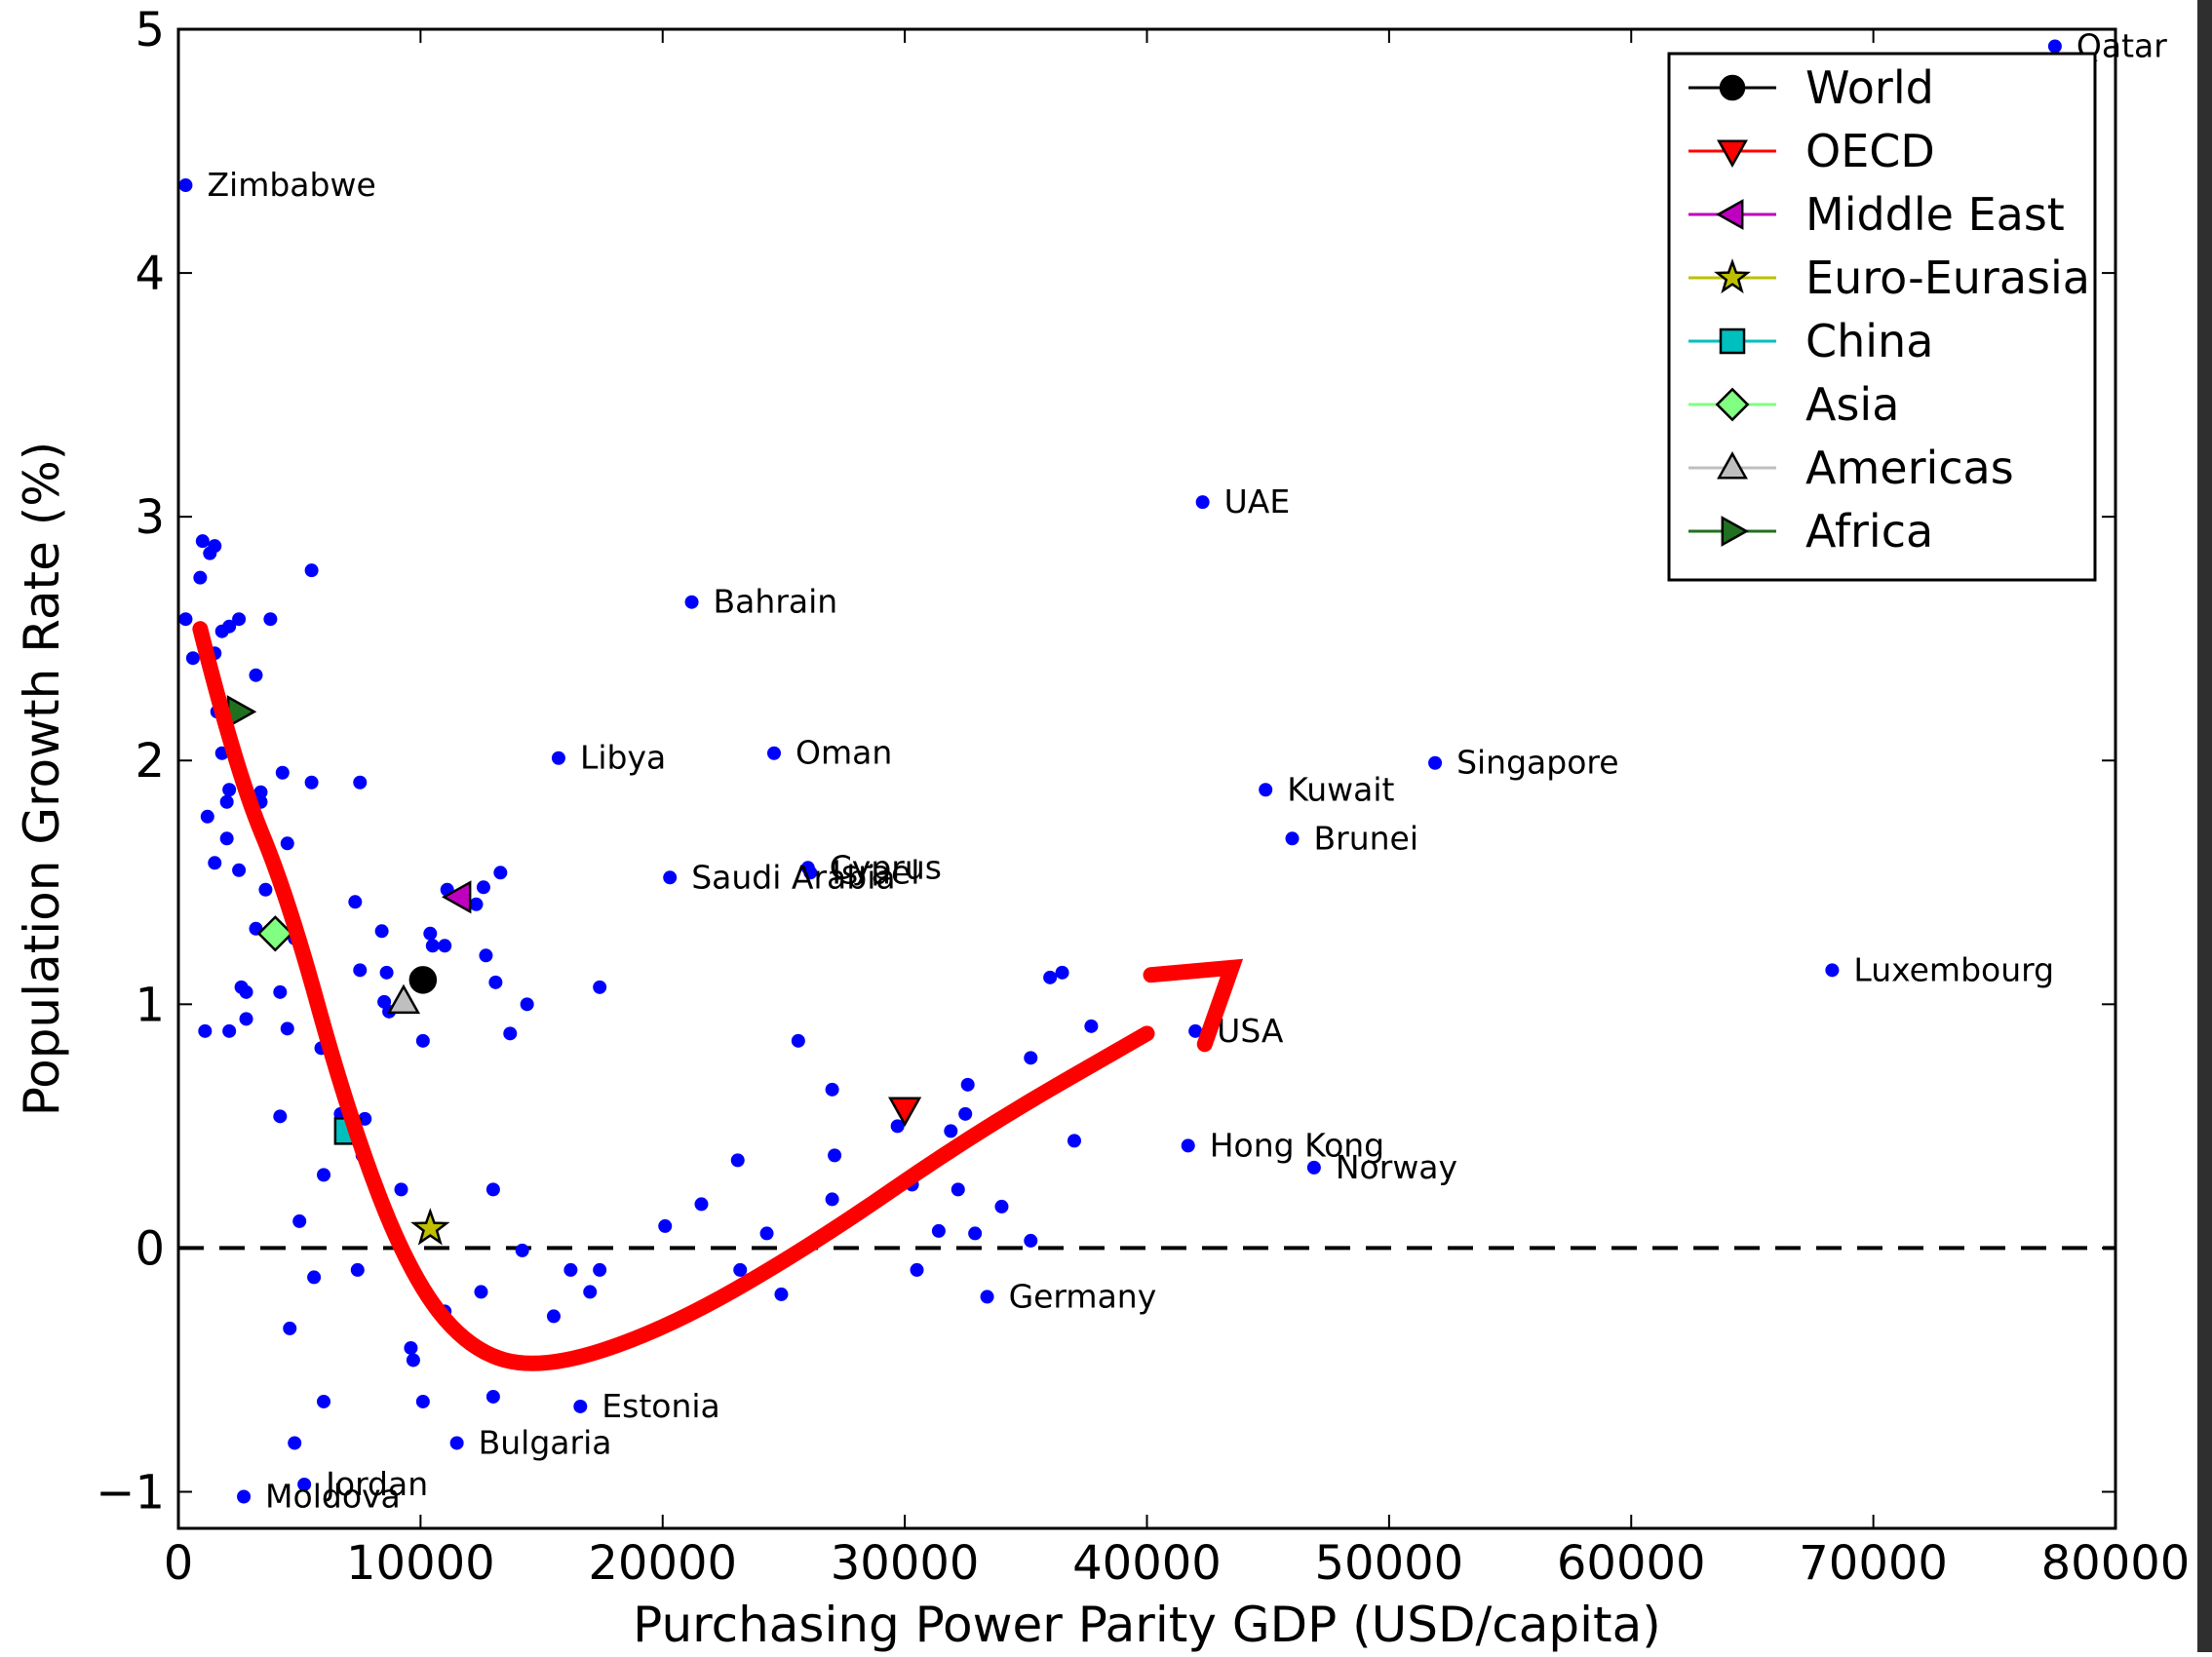 This screenshot has height=1657, width=2212. What do you see at coordinates (670, 877) in the screenshot?
I see `country-point-saudi-arabia` at bounding box center [670, 877].